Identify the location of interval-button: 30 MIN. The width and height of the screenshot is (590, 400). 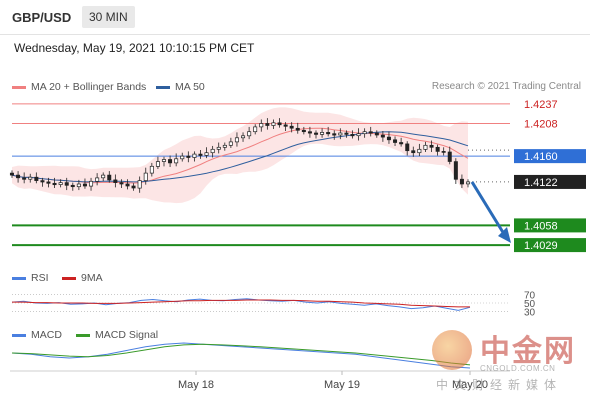
(108, 17).